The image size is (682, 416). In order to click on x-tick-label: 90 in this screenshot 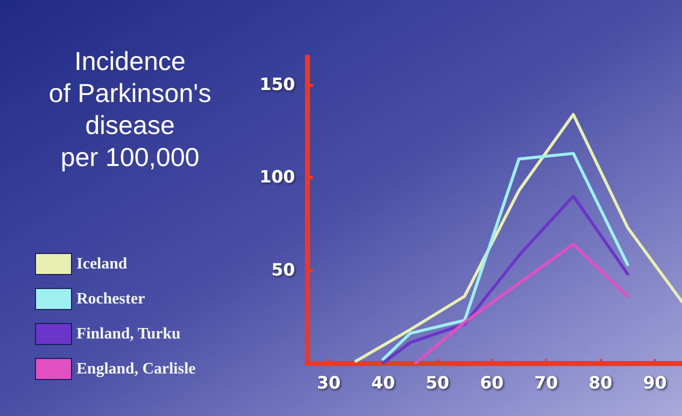, I will do `click(654, 384)`.